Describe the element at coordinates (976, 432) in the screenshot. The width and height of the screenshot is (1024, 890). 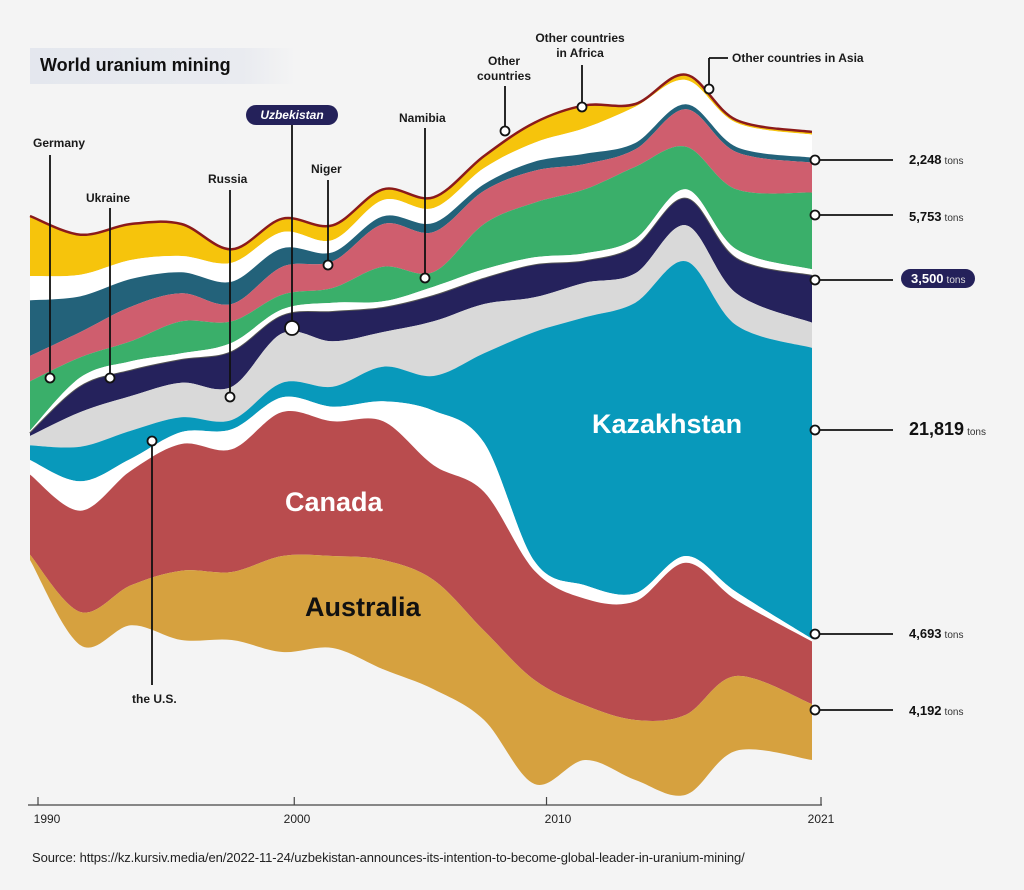
I see `end-value-kazakhstan-unit: tons` at that location.